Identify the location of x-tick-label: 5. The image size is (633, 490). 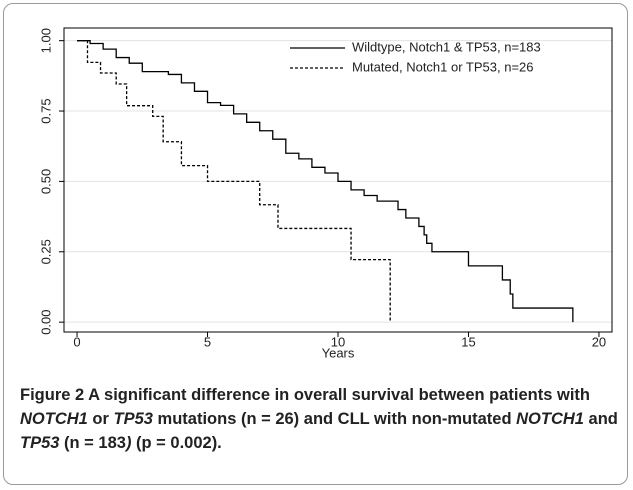
(207, 341).